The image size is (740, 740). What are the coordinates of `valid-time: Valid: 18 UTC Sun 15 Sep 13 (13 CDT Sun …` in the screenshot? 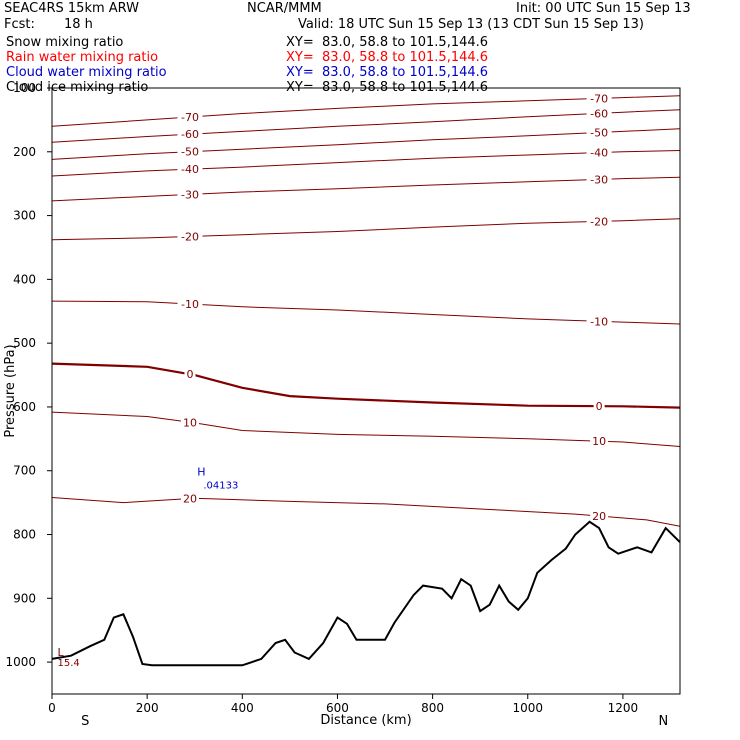 It's located at (471, 24).